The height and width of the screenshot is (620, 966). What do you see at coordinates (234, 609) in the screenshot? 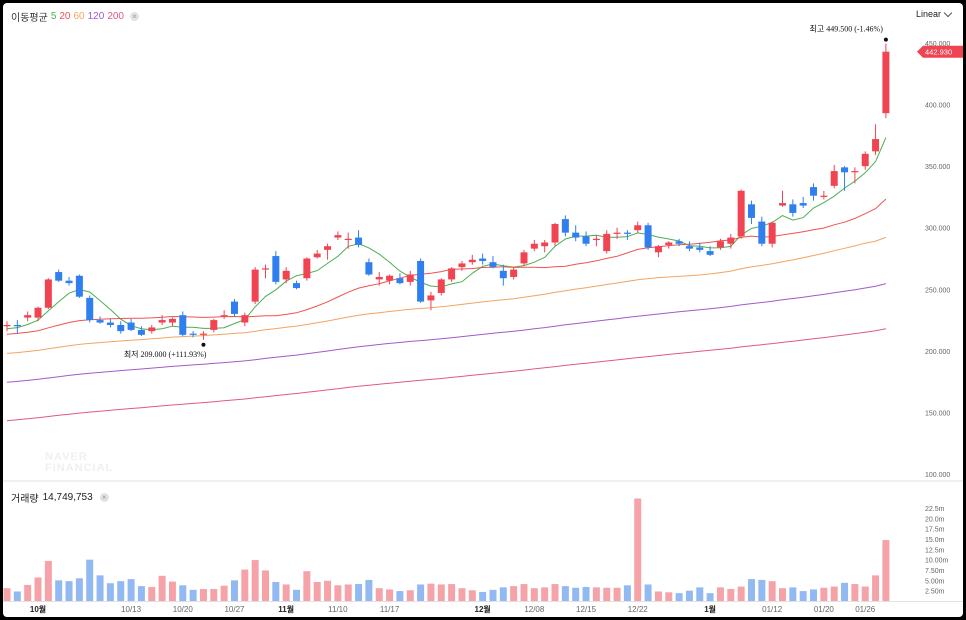
I see `date-tick-label: 10/27` at bounding box center [234, 609].